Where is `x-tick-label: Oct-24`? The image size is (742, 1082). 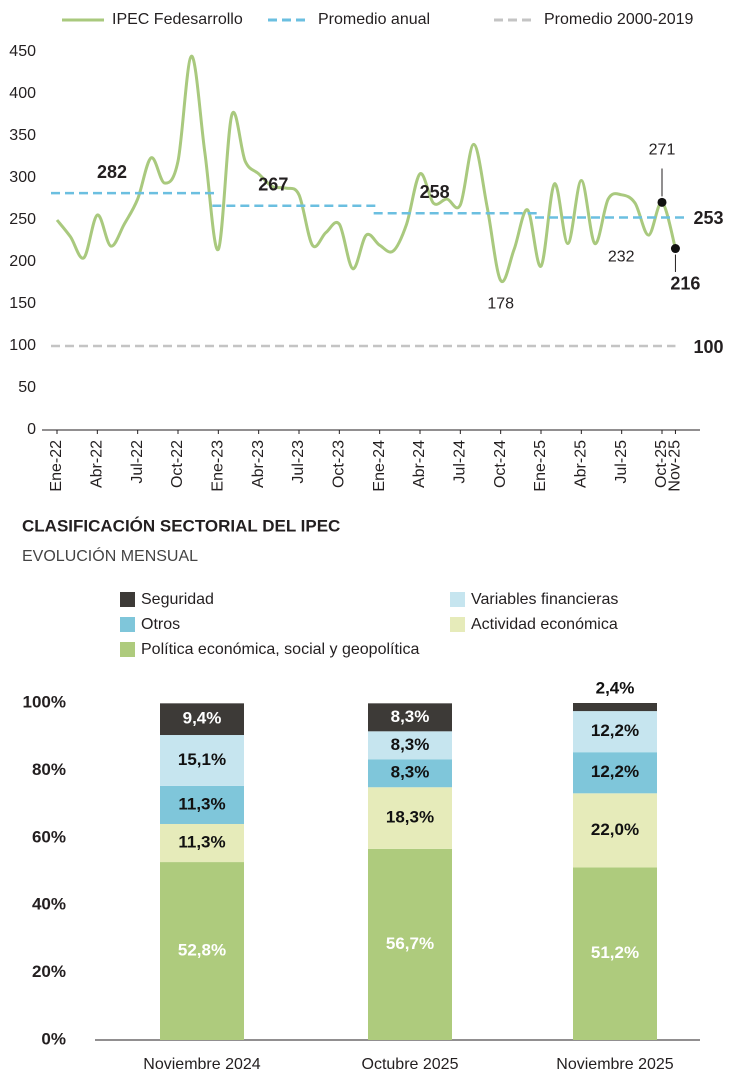
x-tick-label: Oct-24 is located at coordinates (500, 464).